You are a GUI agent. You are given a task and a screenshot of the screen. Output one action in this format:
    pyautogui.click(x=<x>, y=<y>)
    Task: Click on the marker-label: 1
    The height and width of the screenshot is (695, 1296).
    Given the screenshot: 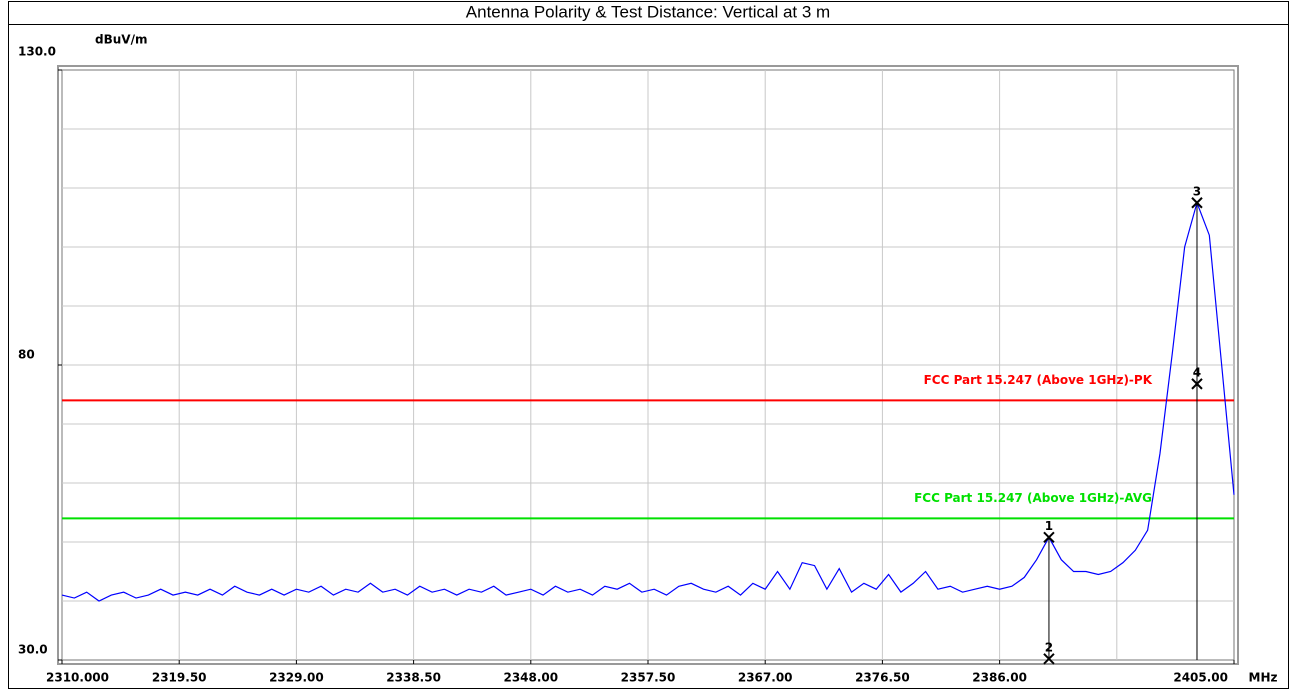 What is the action you would take?
    pyautogui.click(x=1049, y=526)
    